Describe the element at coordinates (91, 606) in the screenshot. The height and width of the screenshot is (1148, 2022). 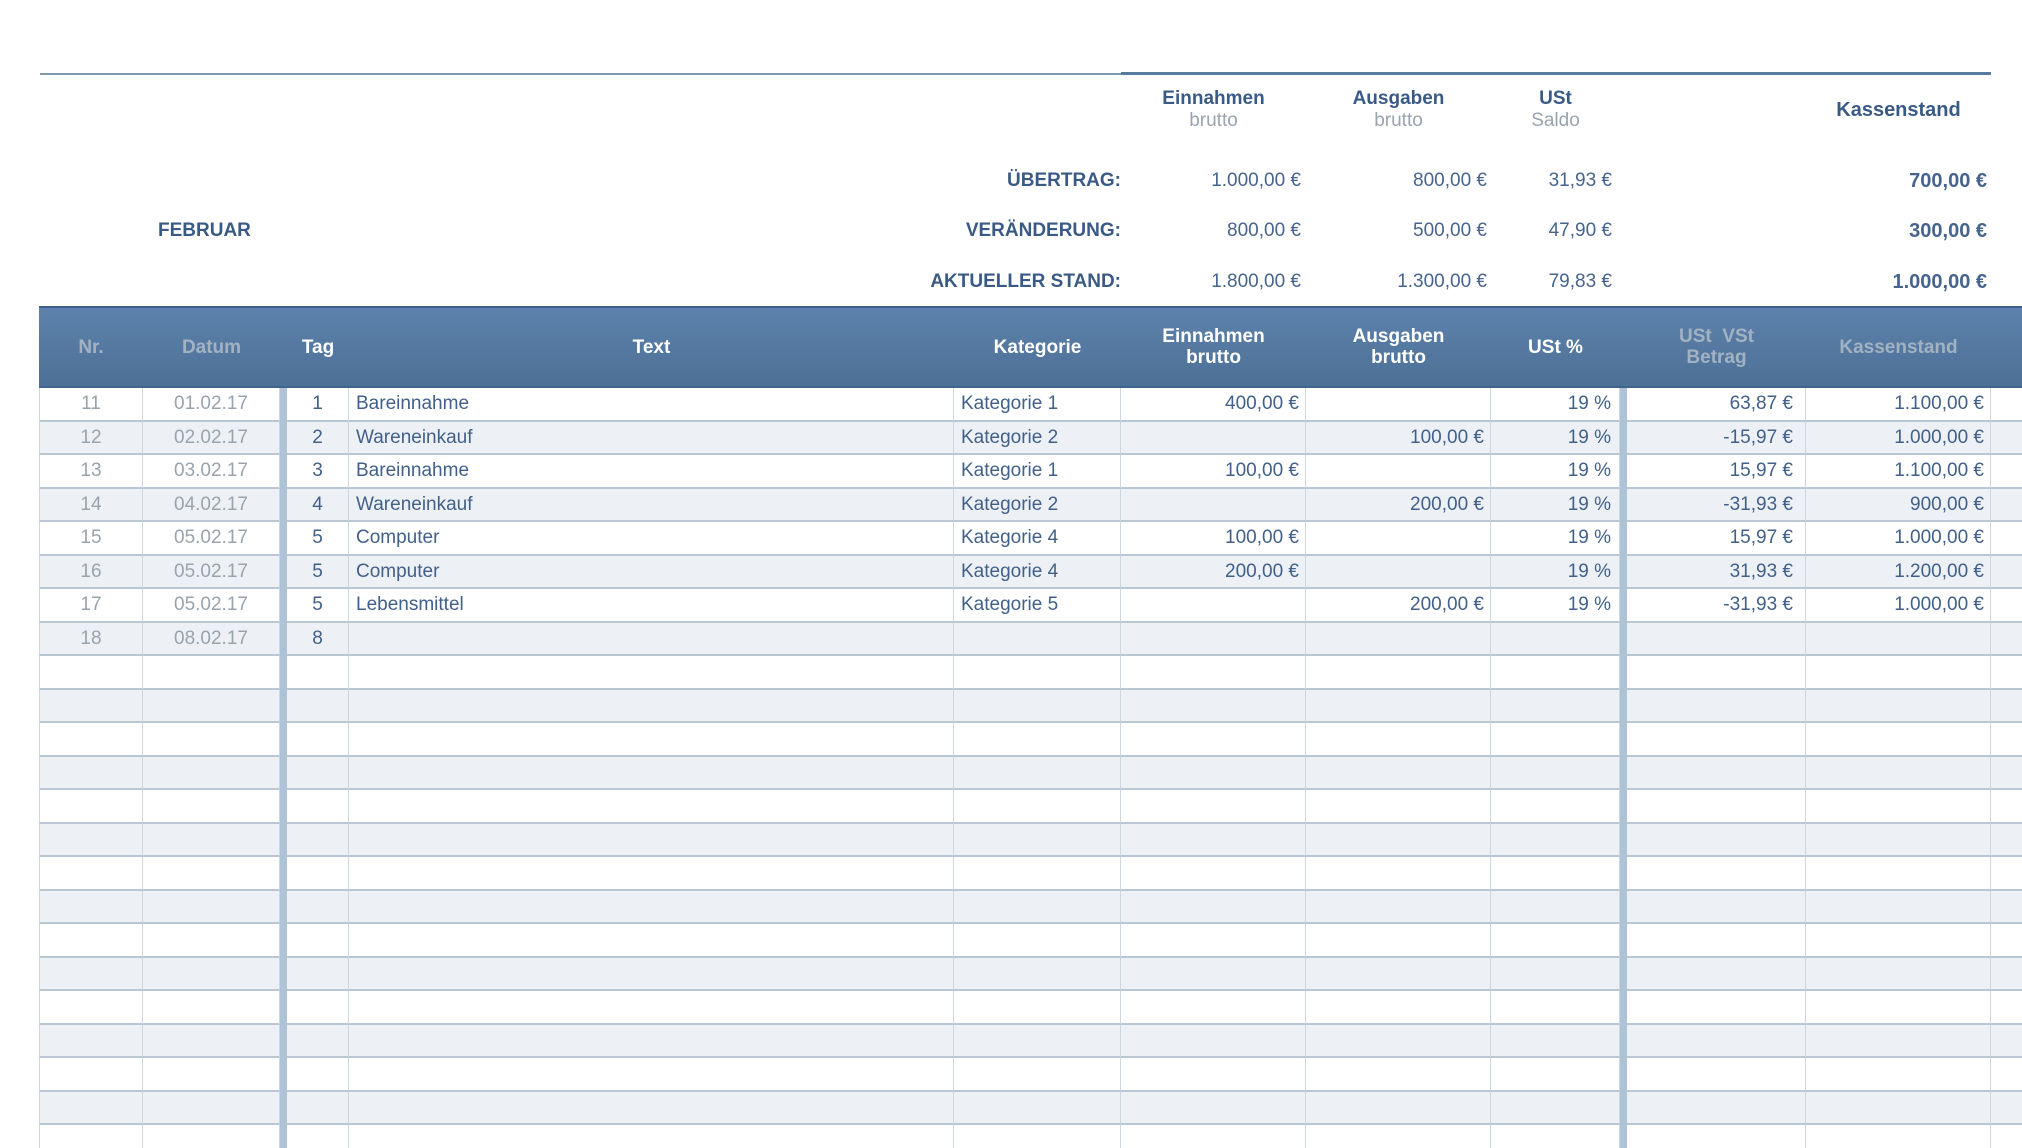
I see `cell-nr: 17` at that location.